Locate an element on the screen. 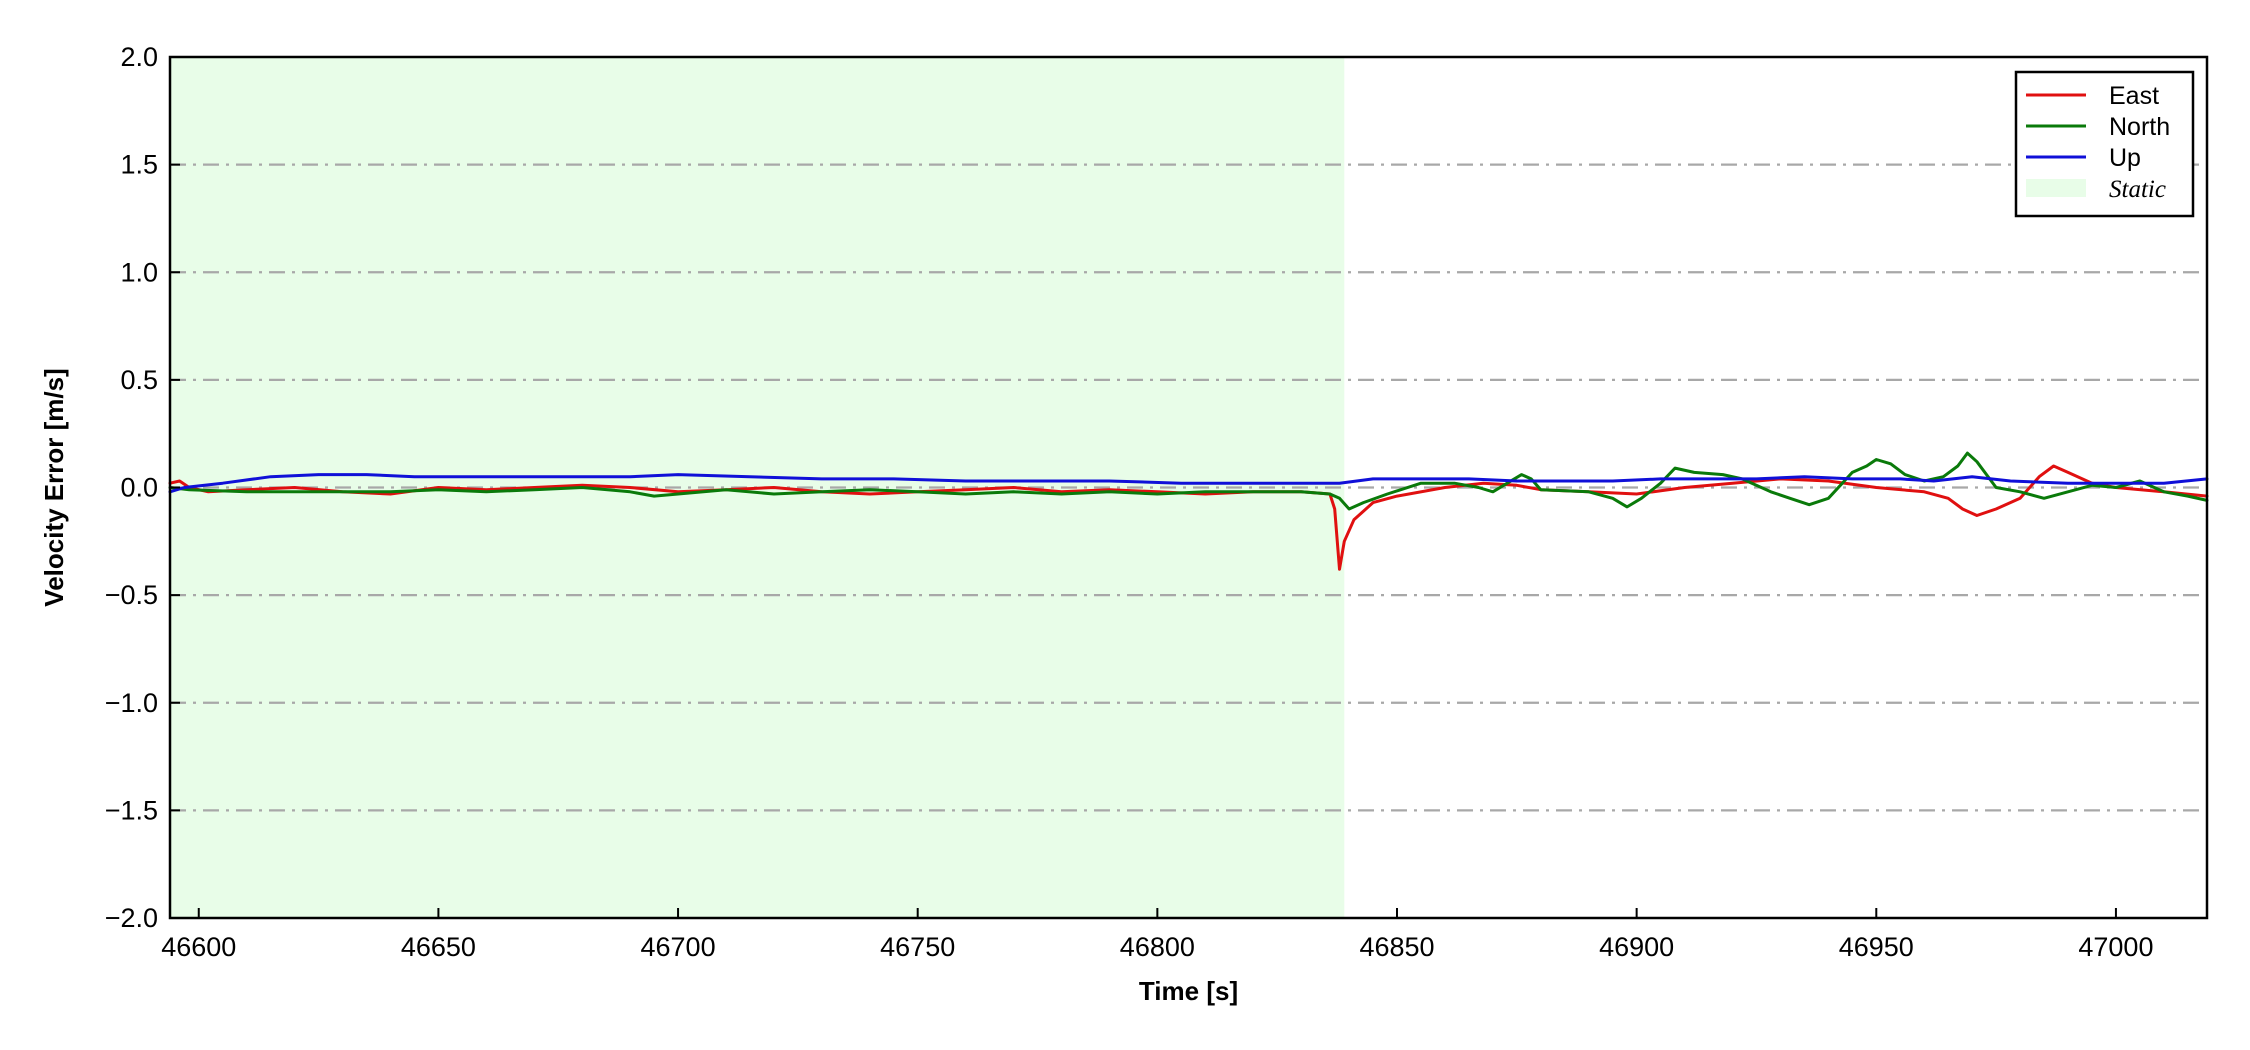 The width and height of the screenshot is (2250, 1050). y-axis-label: Velocity Error [m/s] is located at coordinates (54, 487).